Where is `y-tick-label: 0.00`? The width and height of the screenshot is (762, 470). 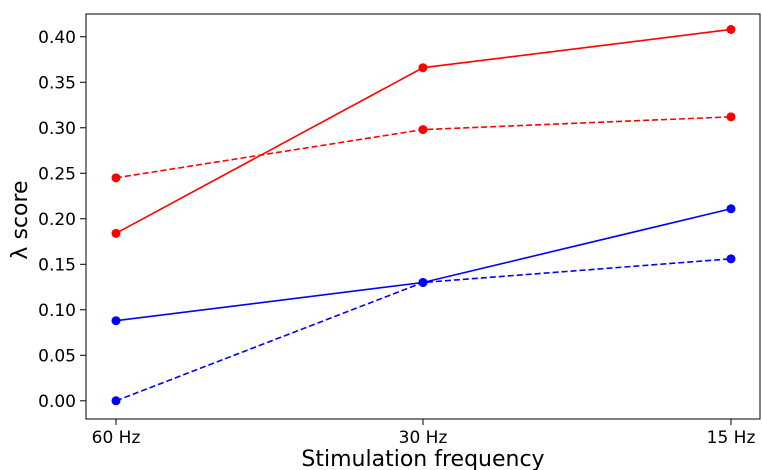
y-tick-label: 0.00 is located at coordinates (57, 402).